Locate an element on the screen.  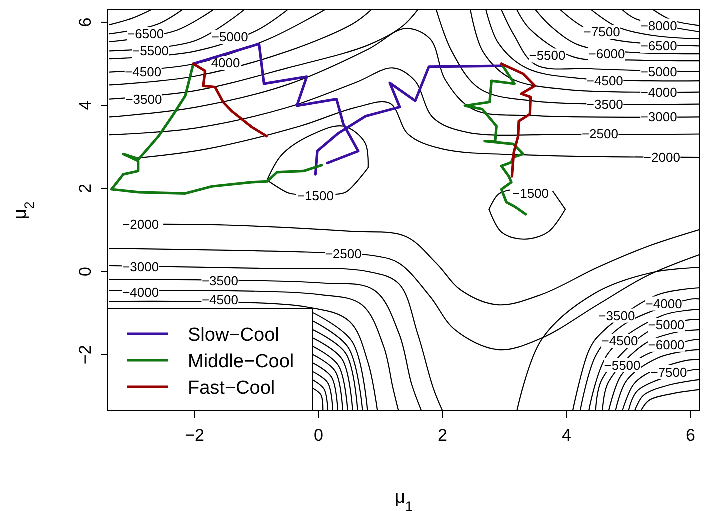
y-tick-label: 6 is located at coordinates (85, 23).